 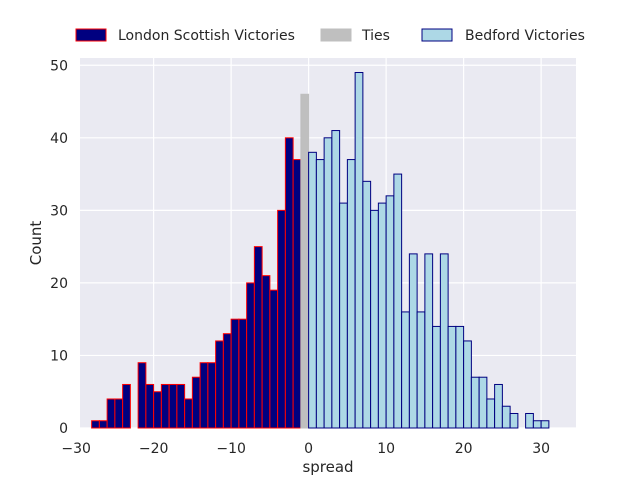 What do you see at coordinates (525, 36) in the screenshot?
I see `legend-label: Bedford Victories` at bounding box center [525, 36].